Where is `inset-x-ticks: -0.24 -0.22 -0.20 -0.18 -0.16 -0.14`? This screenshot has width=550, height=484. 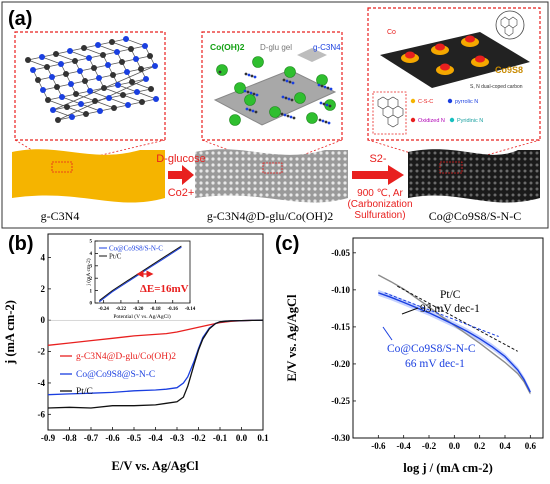
inset-x-ticks: -0.24 -0.22 -0.20 -0.18 -0.16 -0.14 is located at coordinates (147, 306).